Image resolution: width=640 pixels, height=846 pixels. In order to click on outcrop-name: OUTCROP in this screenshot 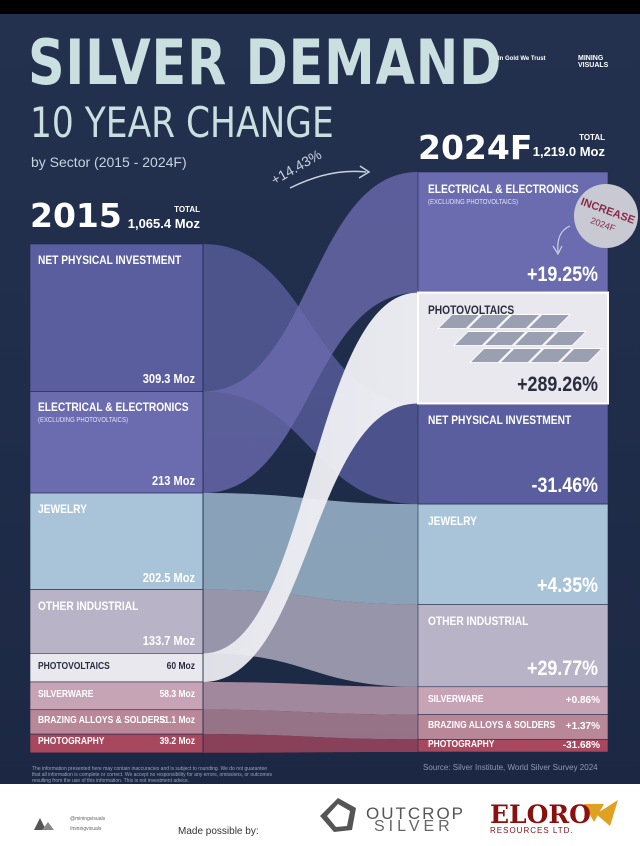, I will do `click(415, 813)`.